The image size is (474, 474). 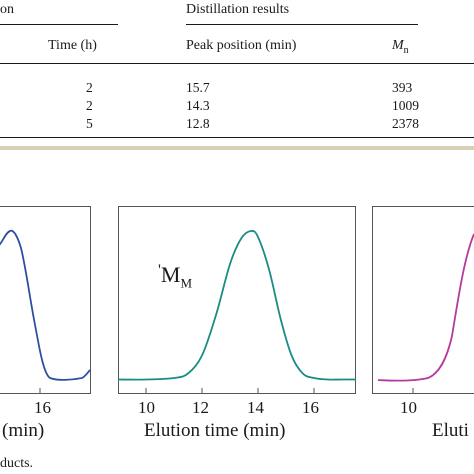 I want to click on left-tick-label-16: 16, so click(x=42, y=407).